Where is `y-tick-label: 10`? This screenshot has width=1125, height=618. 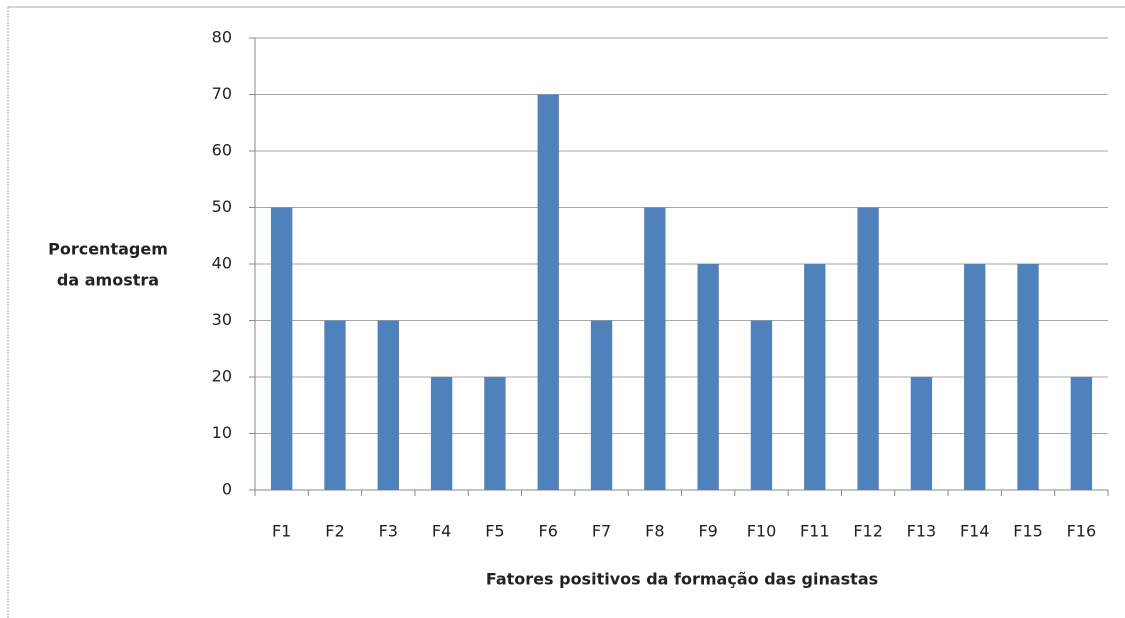
y-tick-label: 10 is located at coordinates (222, 432).